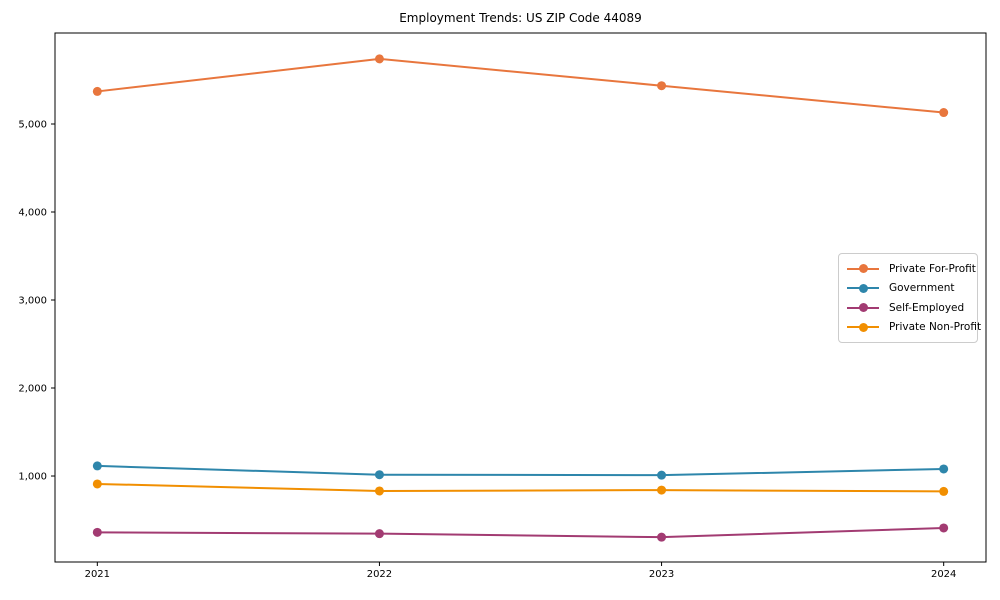 This screenshot has width=1000, height=600. What do you see at coordinates (97, 574) in the screenshot?
I see `x-tick-label: 2021` at bounding box center [97, 574].